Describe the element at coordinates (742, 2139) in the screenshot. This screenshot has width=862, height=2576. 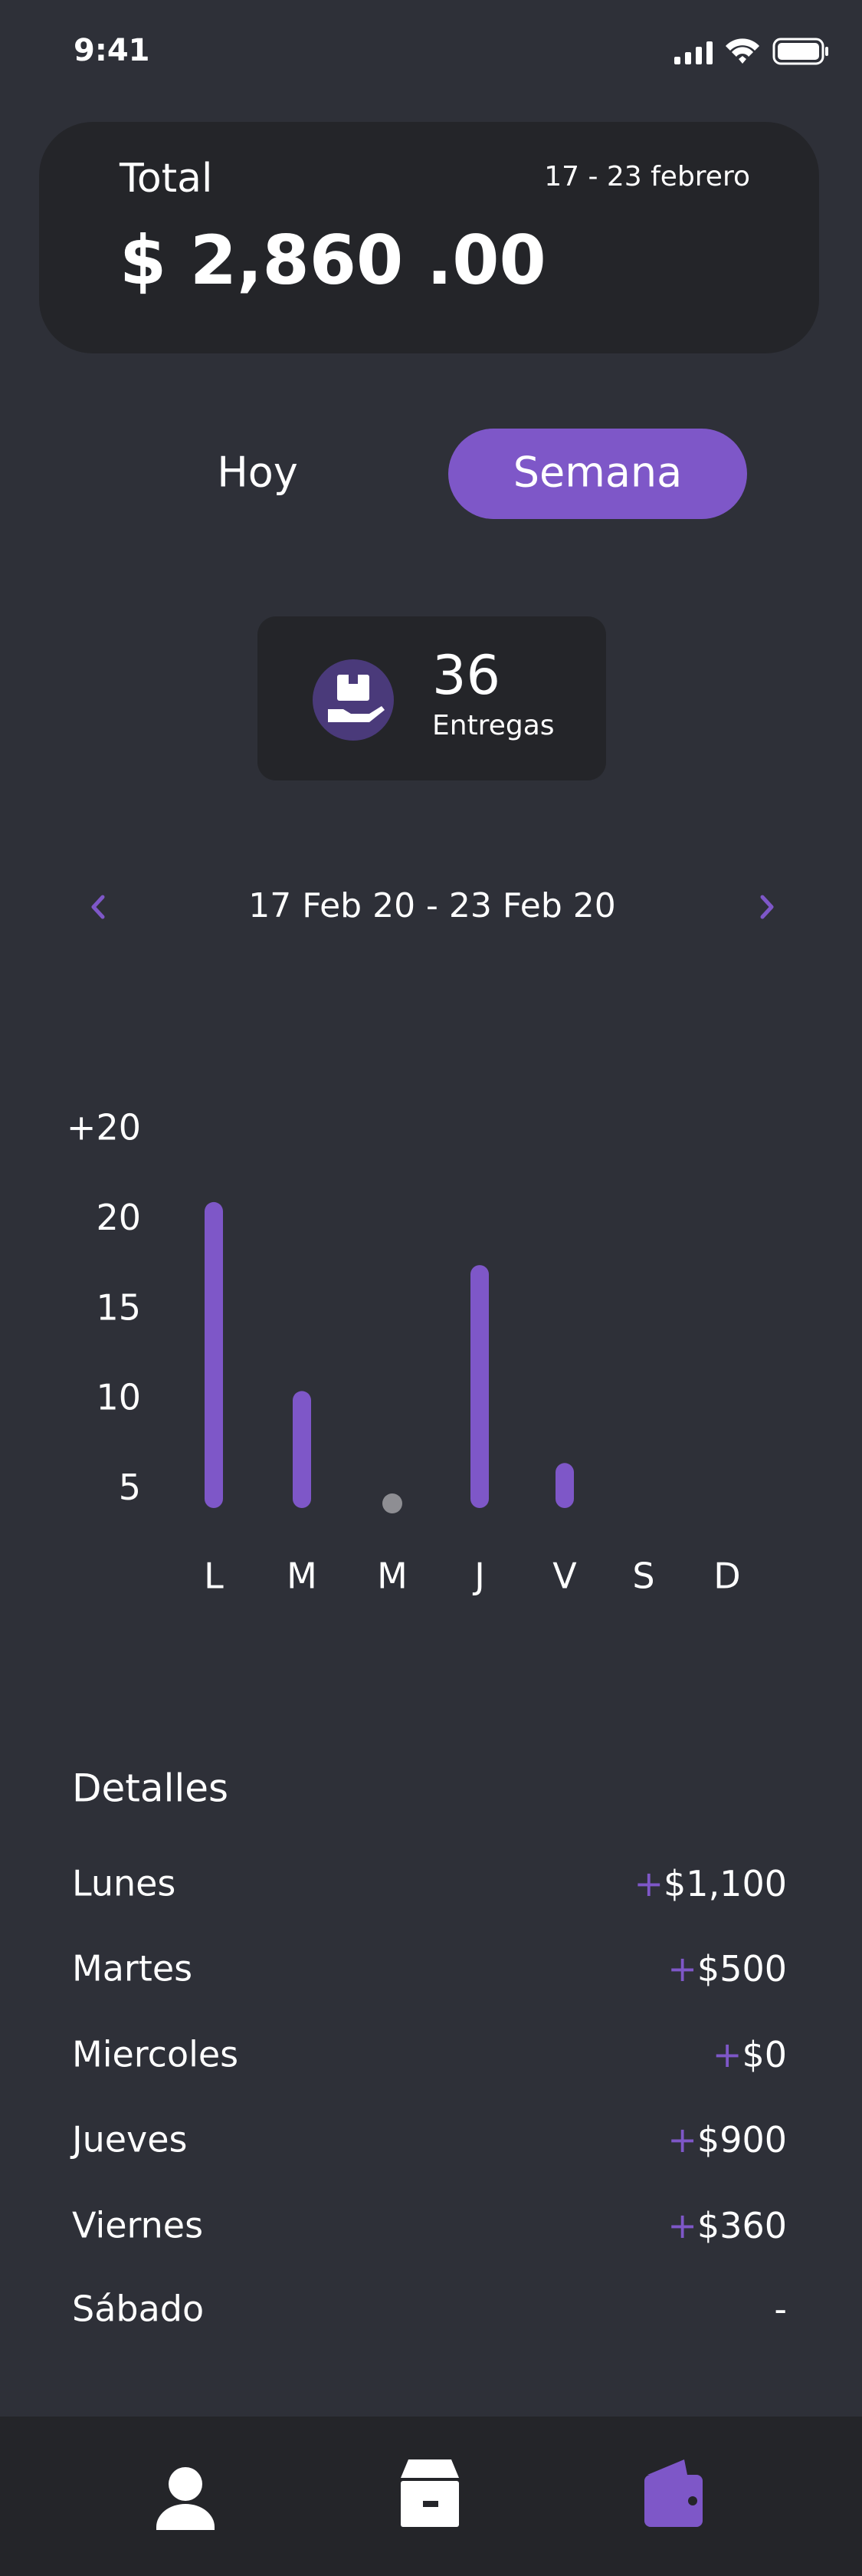
I see `detail-value: $900` at that location.